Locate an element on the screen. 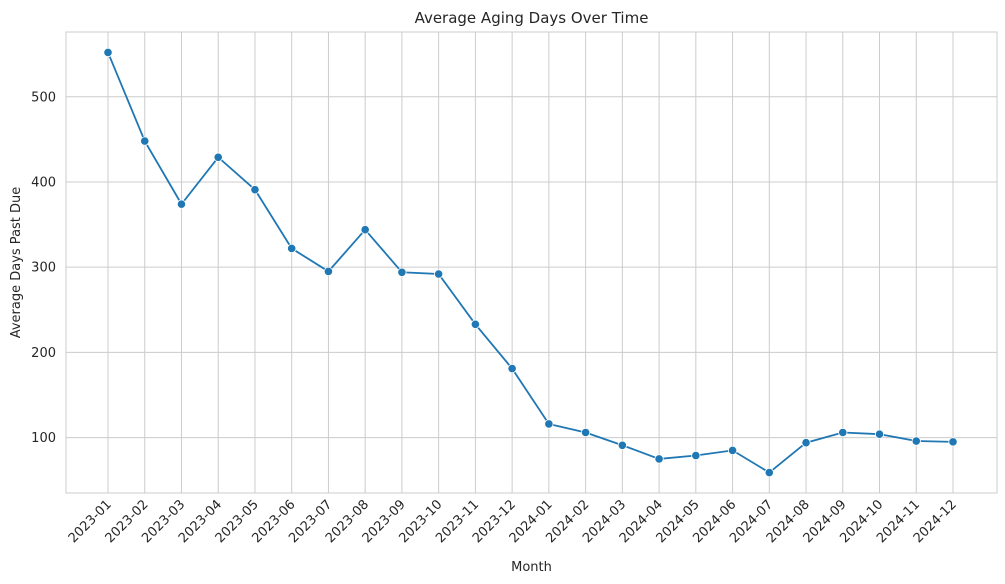 This screenshot has width=1005, height=584. y-axis-title: Average Days Past Due is located at coordinates (16, 263).